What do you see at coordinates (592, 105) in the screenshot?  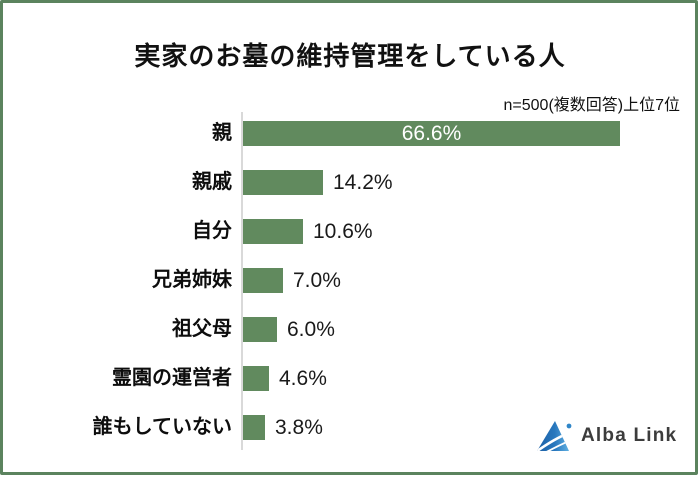 I see `sample-size-note: n=500(複数回答)上位7位` at bounding box center [592, 105].